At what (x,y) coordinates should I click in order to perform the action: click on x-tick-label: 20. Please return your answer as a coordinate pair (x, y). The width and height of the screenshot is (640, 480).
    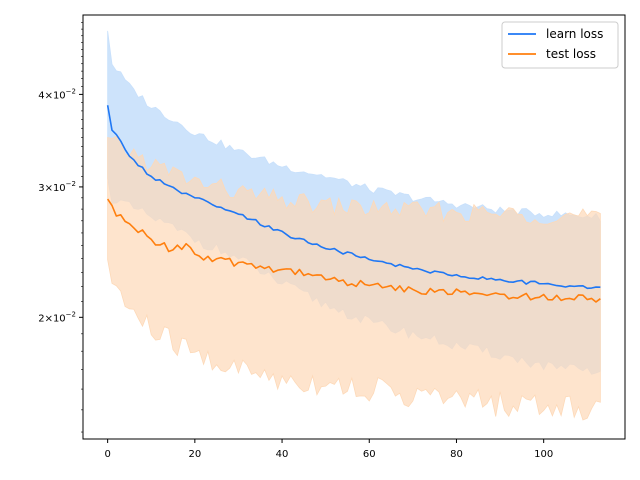
    Looking at the image, I should click on (194, 454).